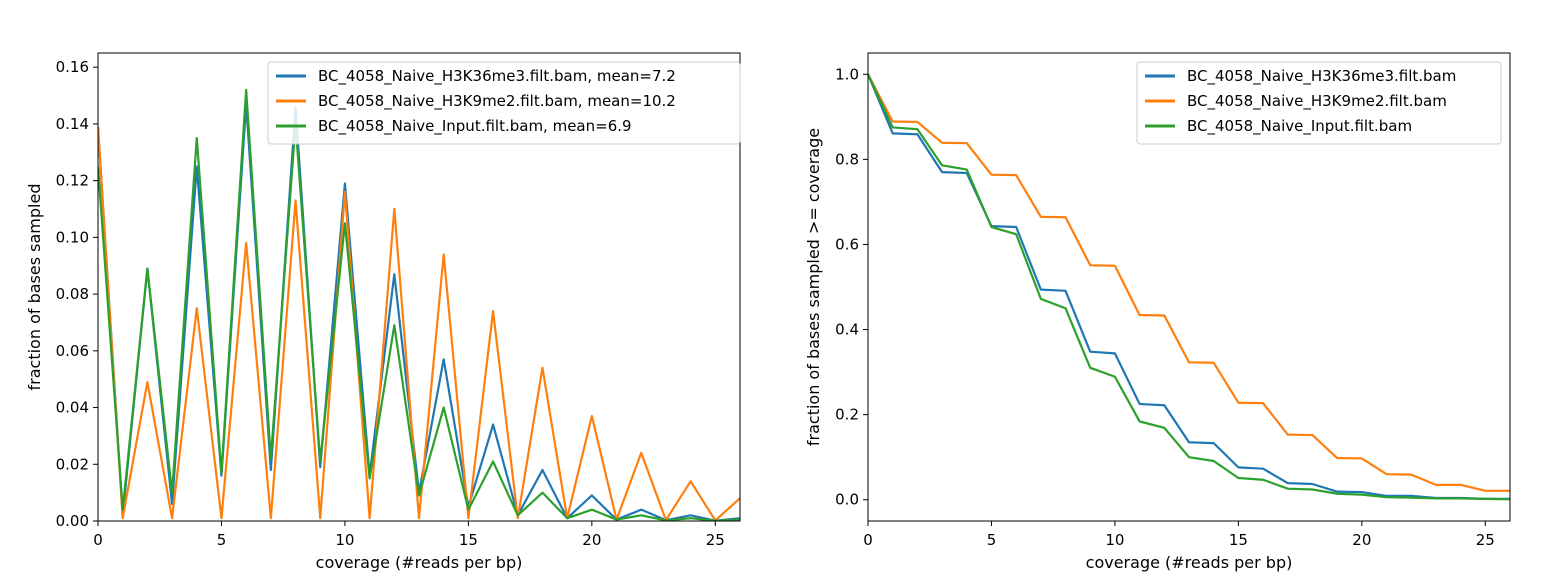  What do you see at coordinates (1299, 126) in the screenshot?
I see `legend-label-2: BC_4058_Naive_Input.filt.bam` at bounding box center [1299, 126].